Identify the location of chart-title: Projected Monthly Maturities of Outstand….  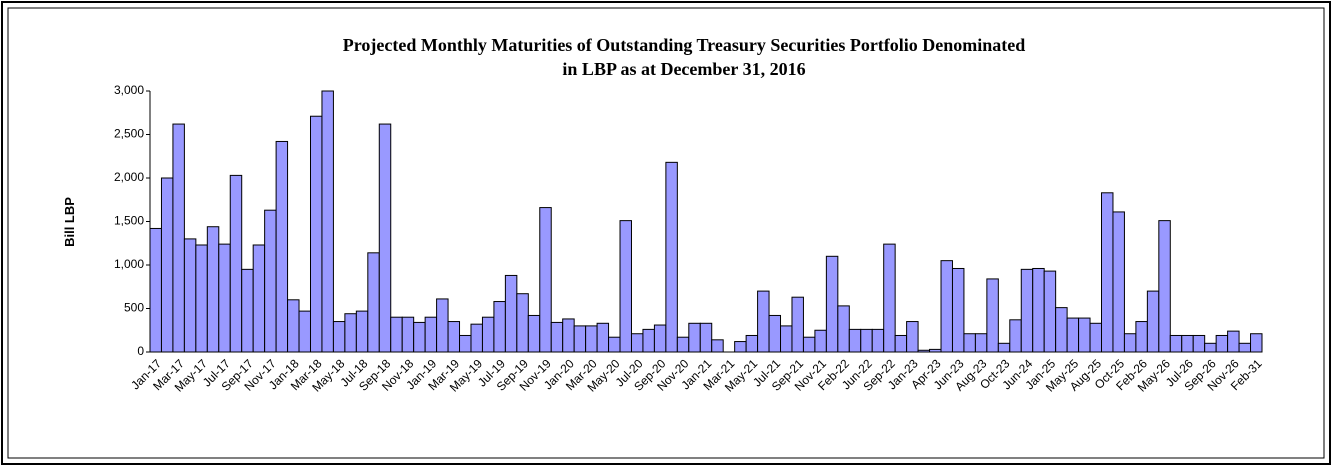
(684, 45).